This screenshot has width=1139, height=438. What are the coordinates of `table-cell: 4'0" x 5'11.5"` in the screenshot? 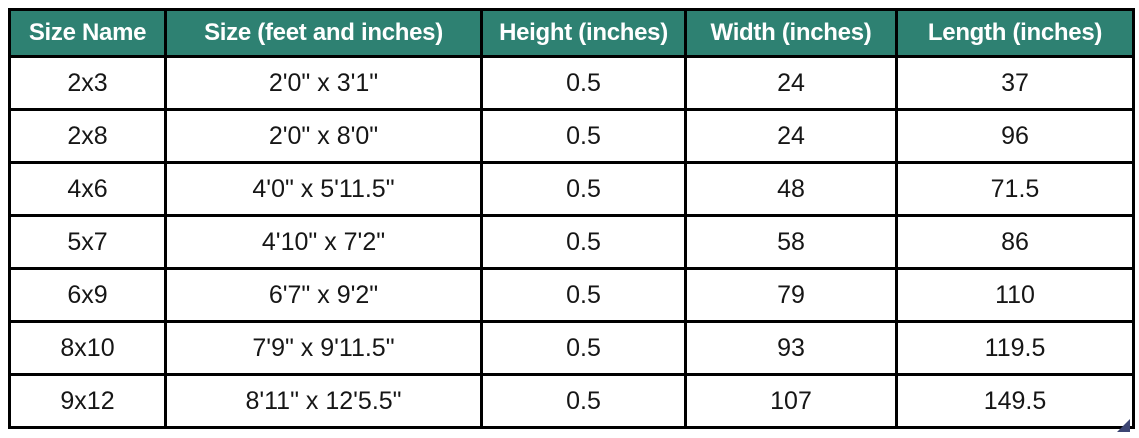 It's located at (323, 189).